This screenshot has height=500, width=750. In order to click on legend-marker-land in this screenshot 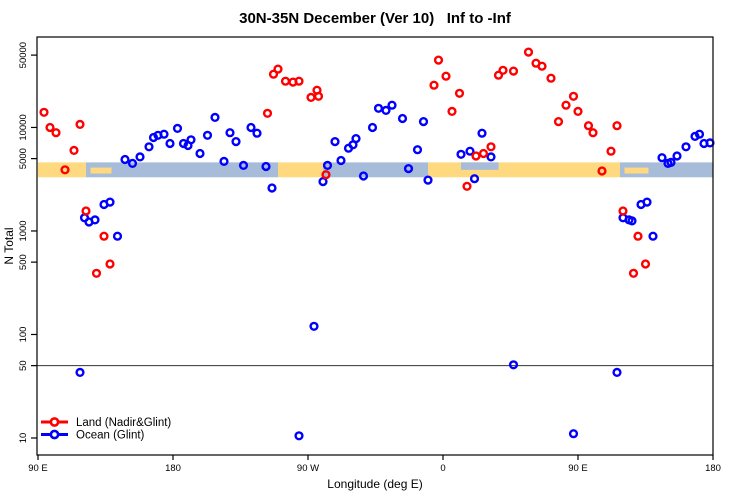, I will do `click(54, 422)`.